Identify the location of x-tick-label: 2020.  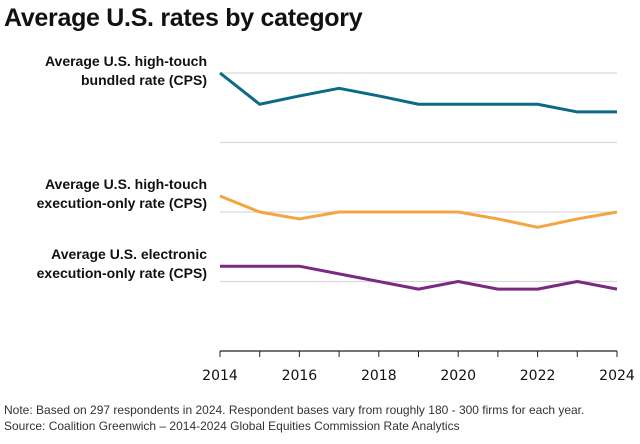
(458, 376).